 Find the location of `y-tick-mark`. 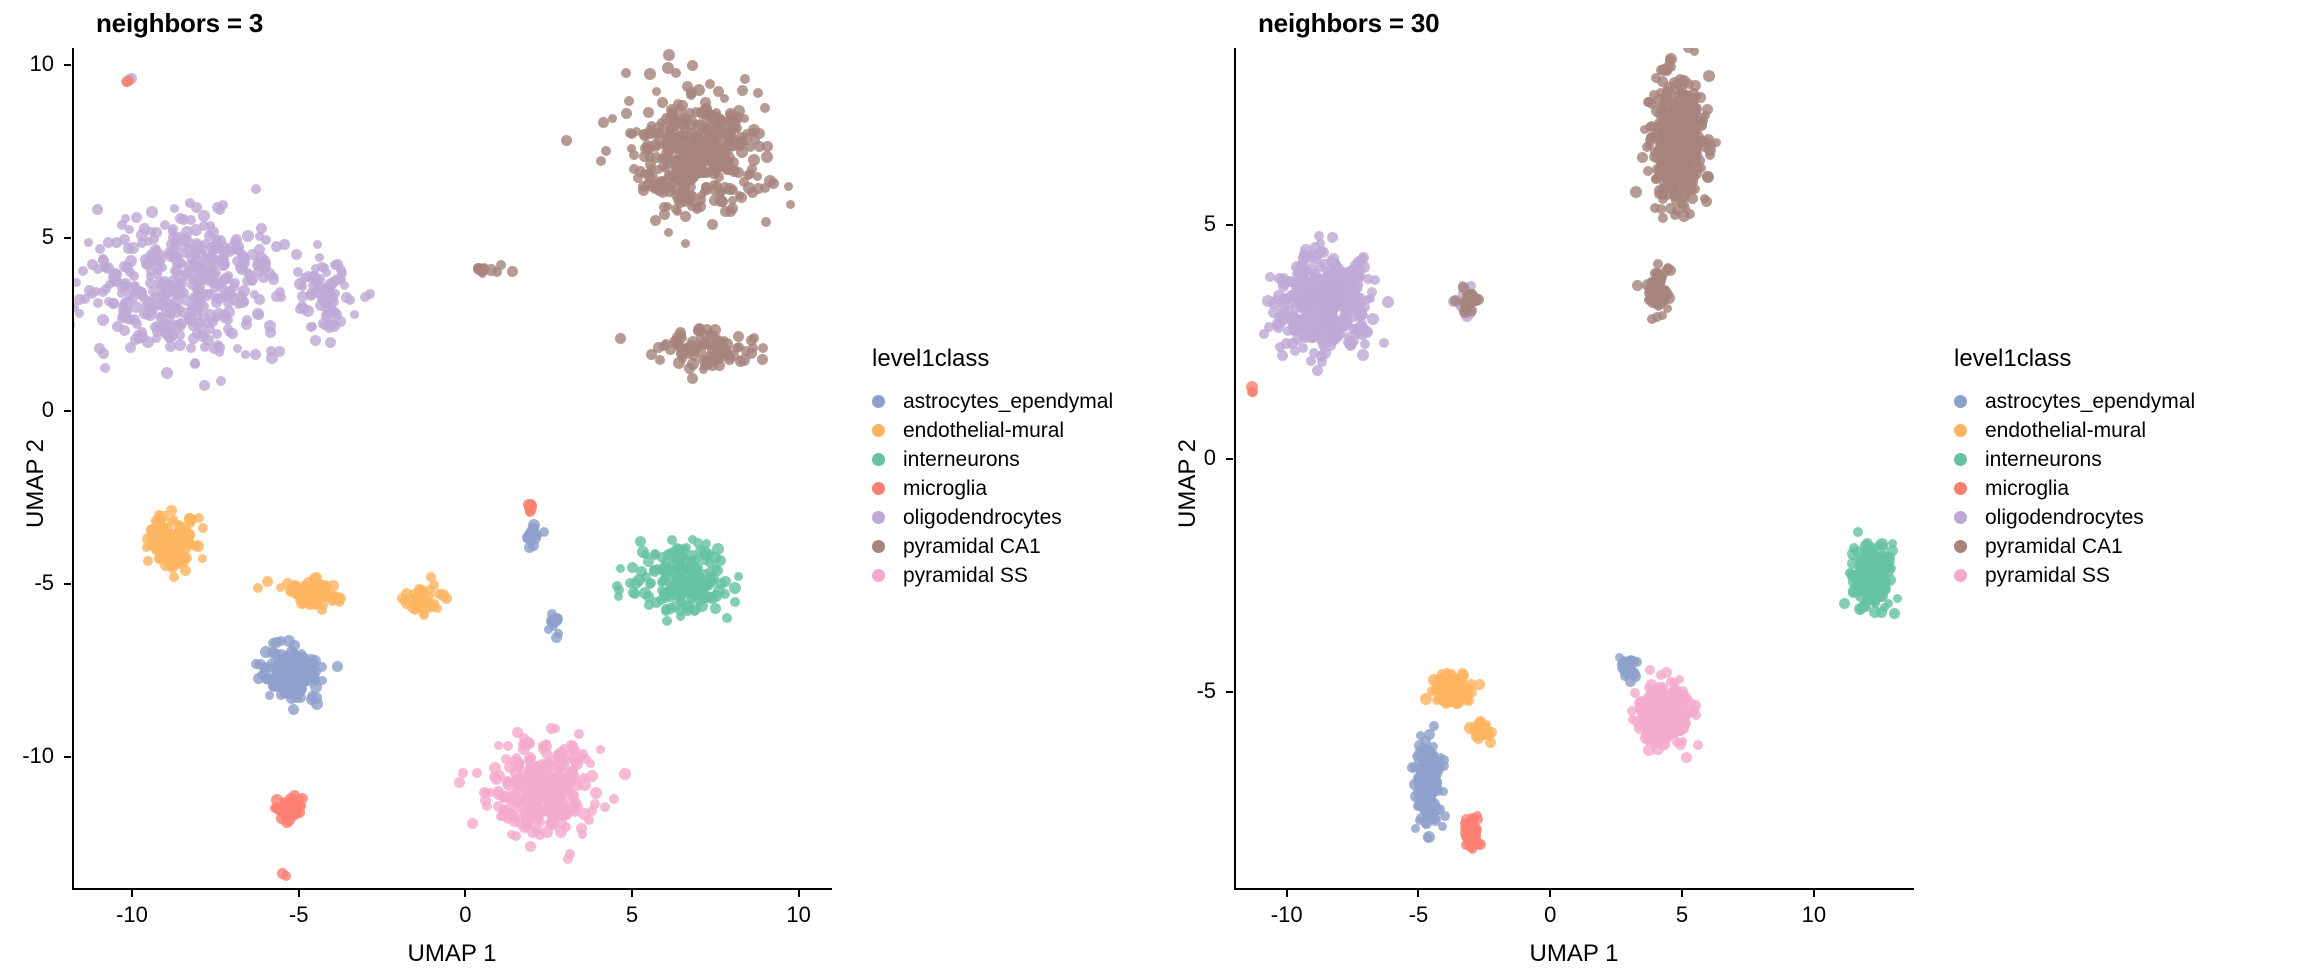

y-tick-mark is located at coordinates (1229, 458).